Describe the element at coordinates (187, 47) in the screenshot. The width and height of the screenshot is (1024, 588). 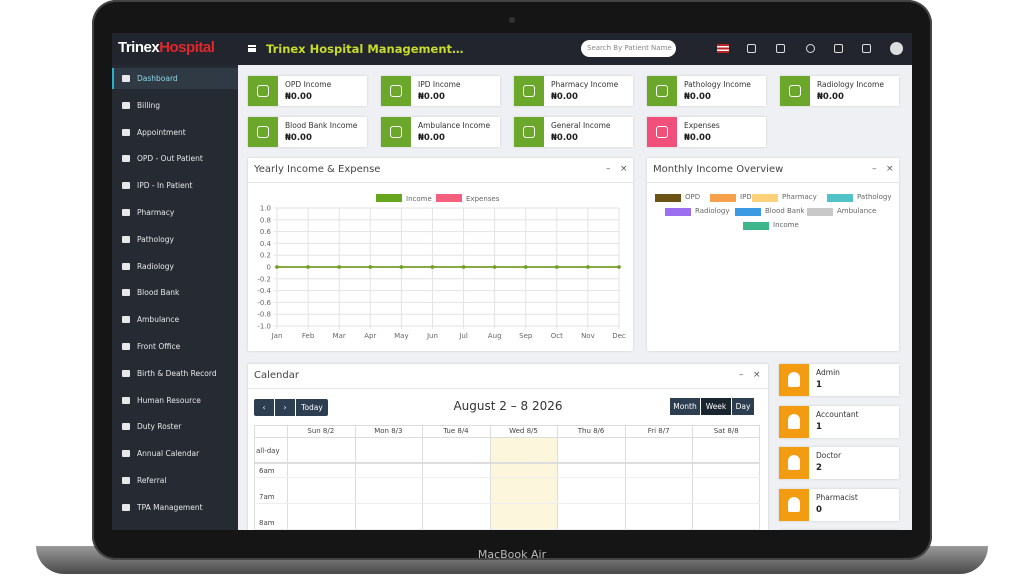
I see `logo-text: Hospital` at that location.